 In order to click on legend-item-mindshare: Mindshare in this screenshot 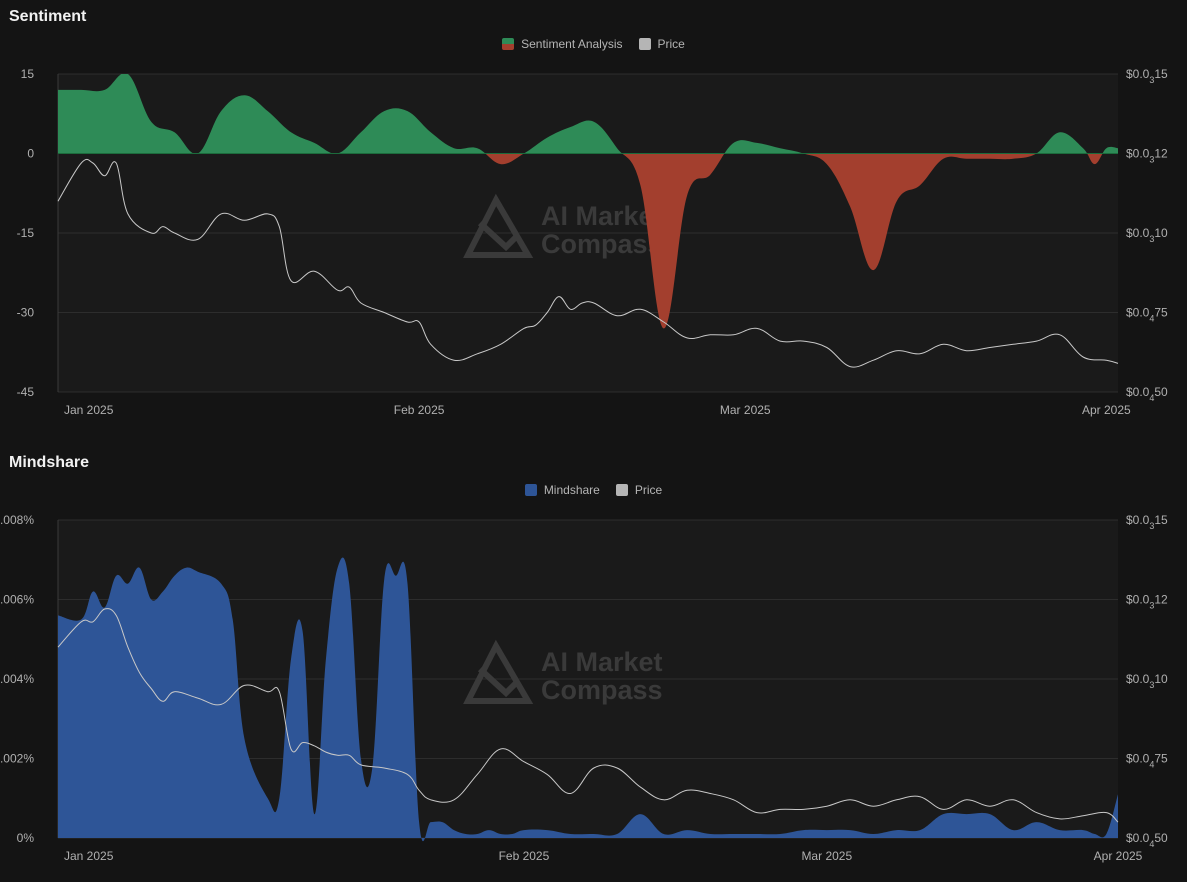, I will do `click(562, 490)`.